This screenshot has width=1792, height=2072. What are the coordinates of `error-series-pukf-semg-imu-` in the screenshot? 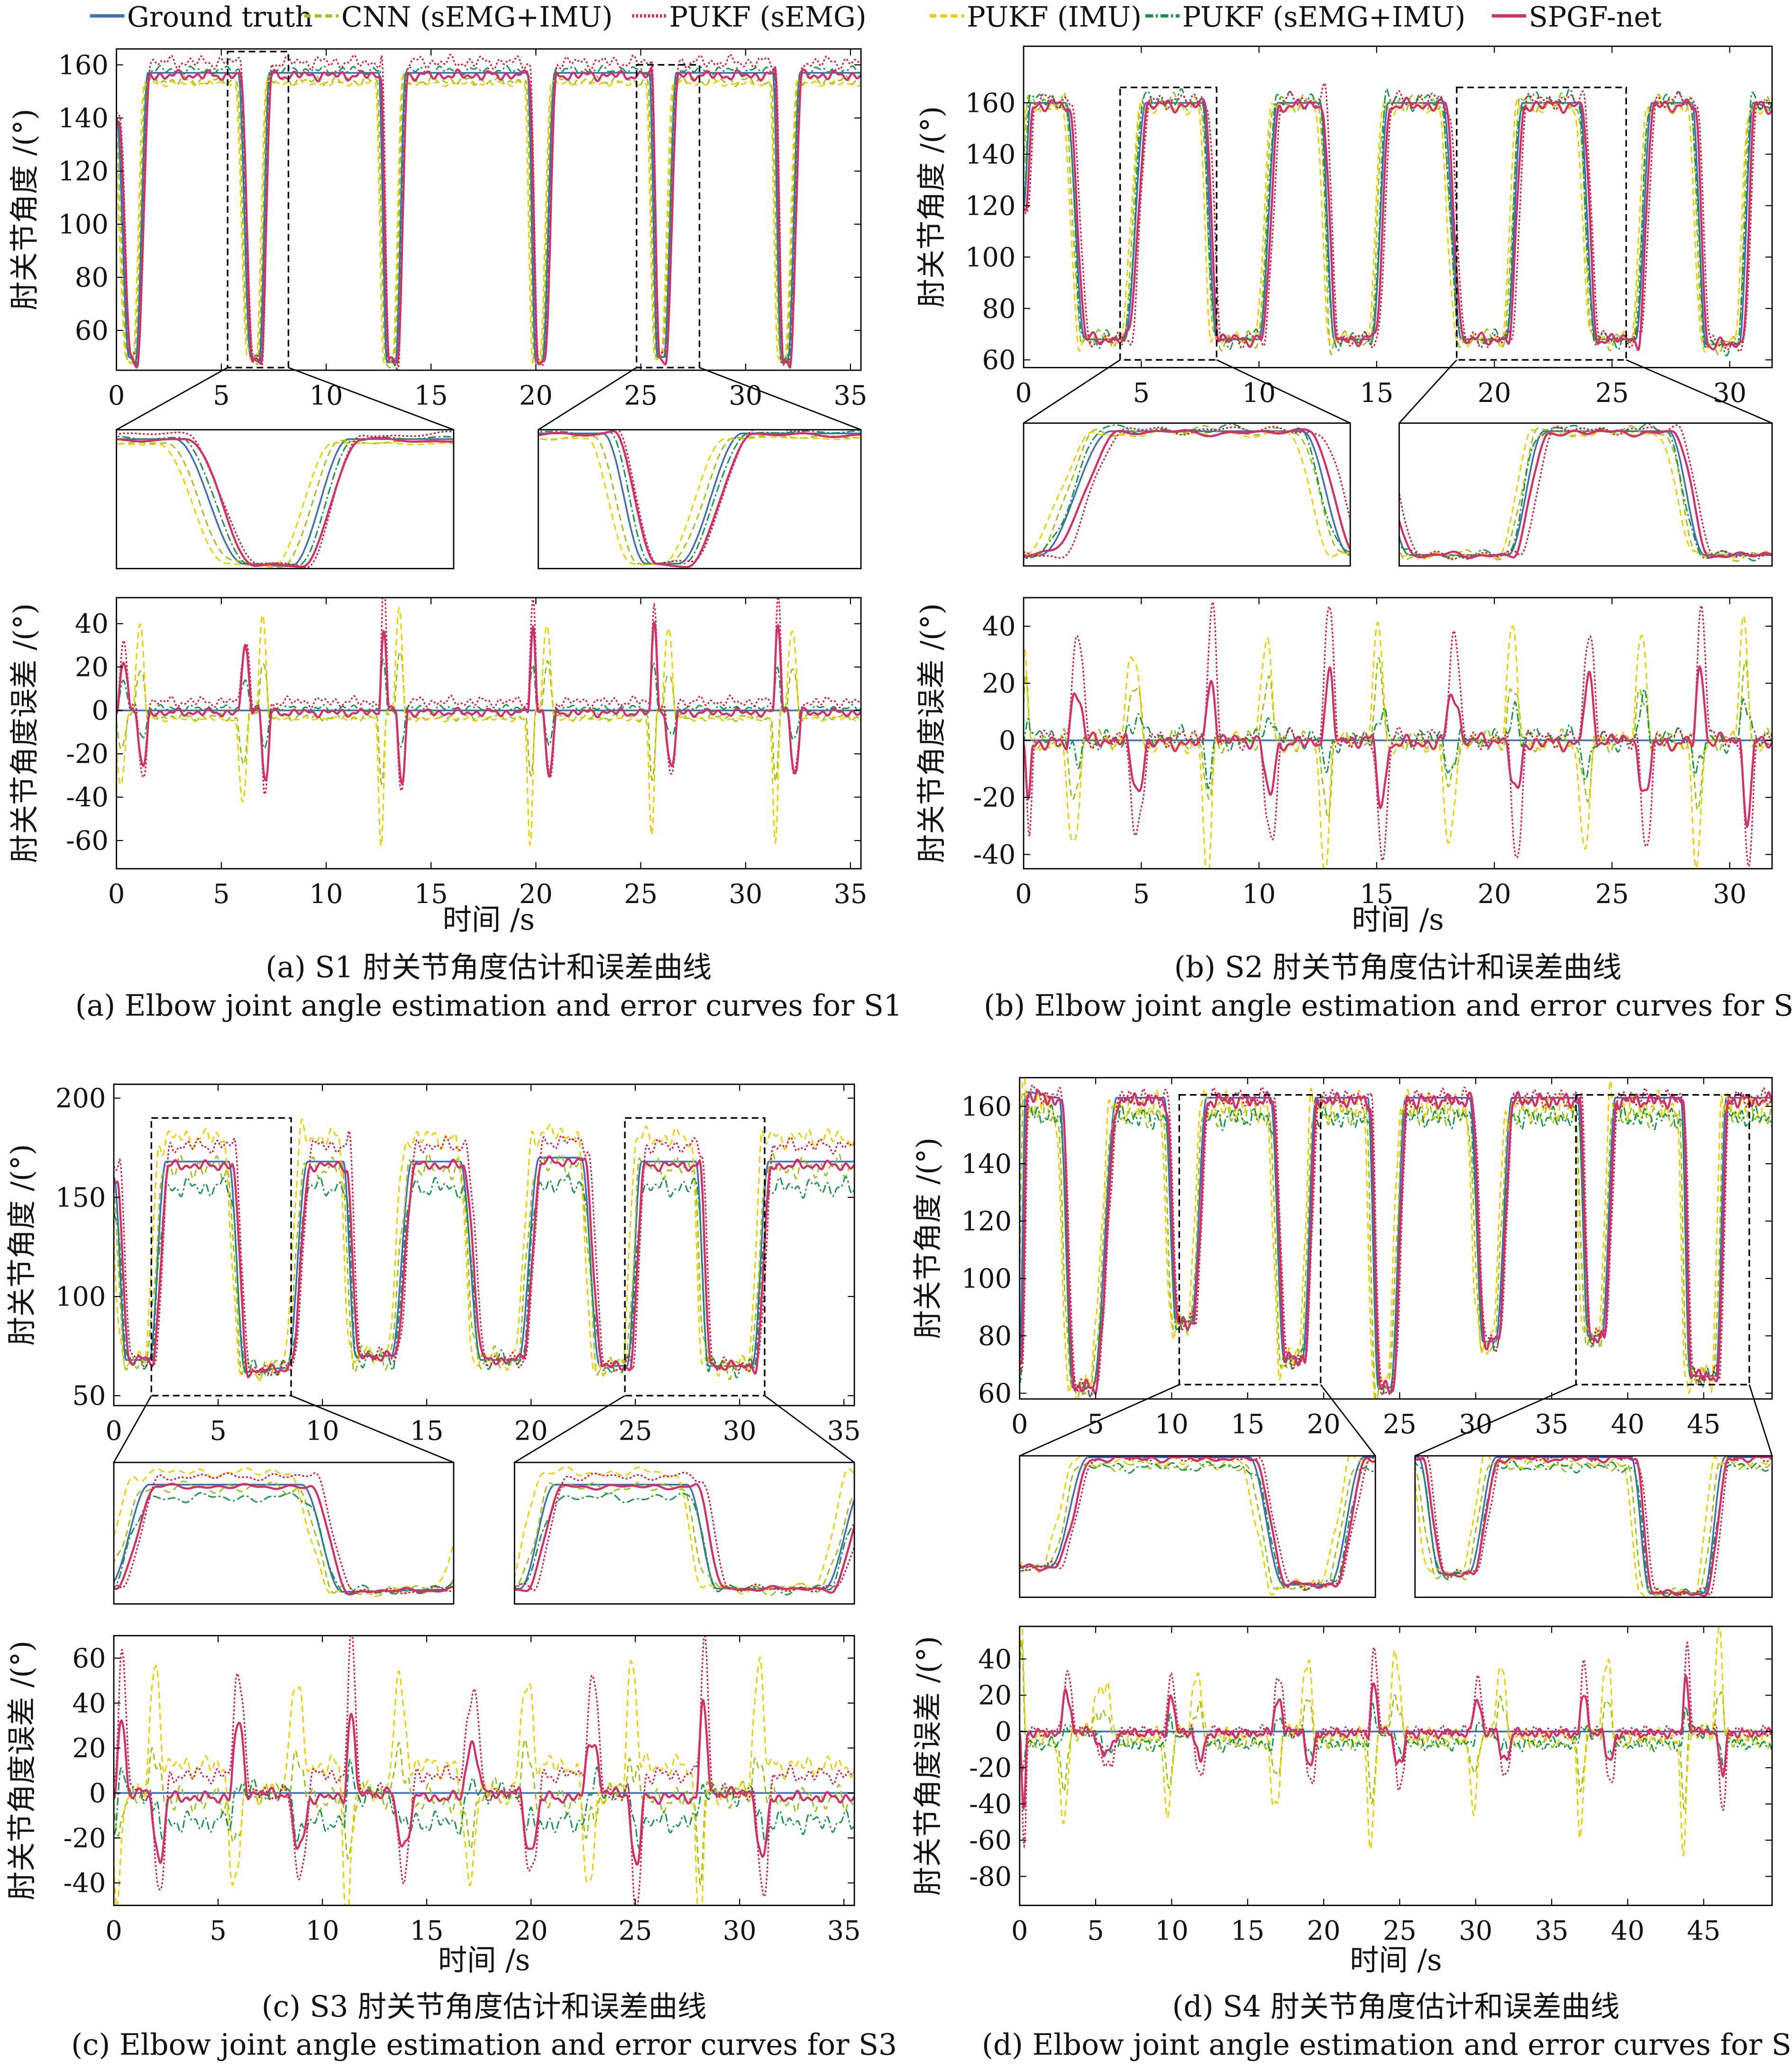 It's located at (488, 703).